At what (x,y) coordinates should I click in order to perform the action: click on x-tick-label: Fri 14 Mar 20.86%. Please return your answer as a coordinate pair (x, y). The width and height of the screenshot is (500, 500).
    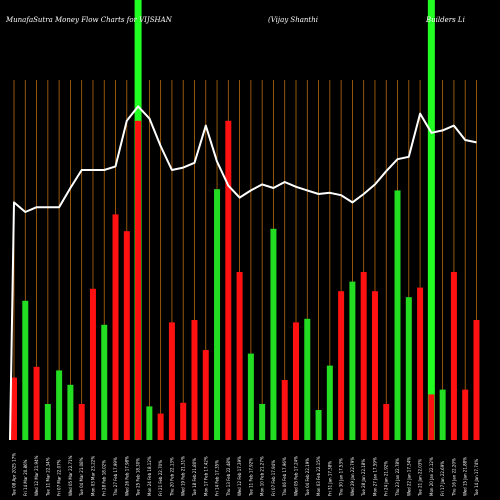
    Looking at the image, I should click on (25, 477).